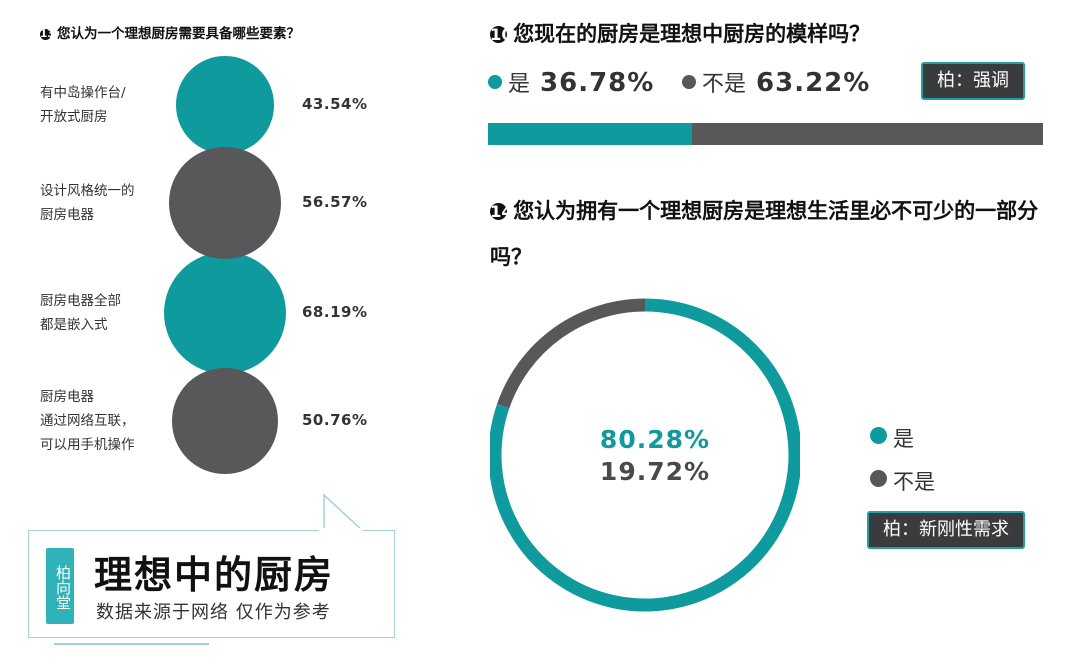 The width and height of the screenshot is (1080, 672). Describe the element at coordinates (335, 104) in the screenshot. I see `bubble-value-1: 43.54%` at that location.